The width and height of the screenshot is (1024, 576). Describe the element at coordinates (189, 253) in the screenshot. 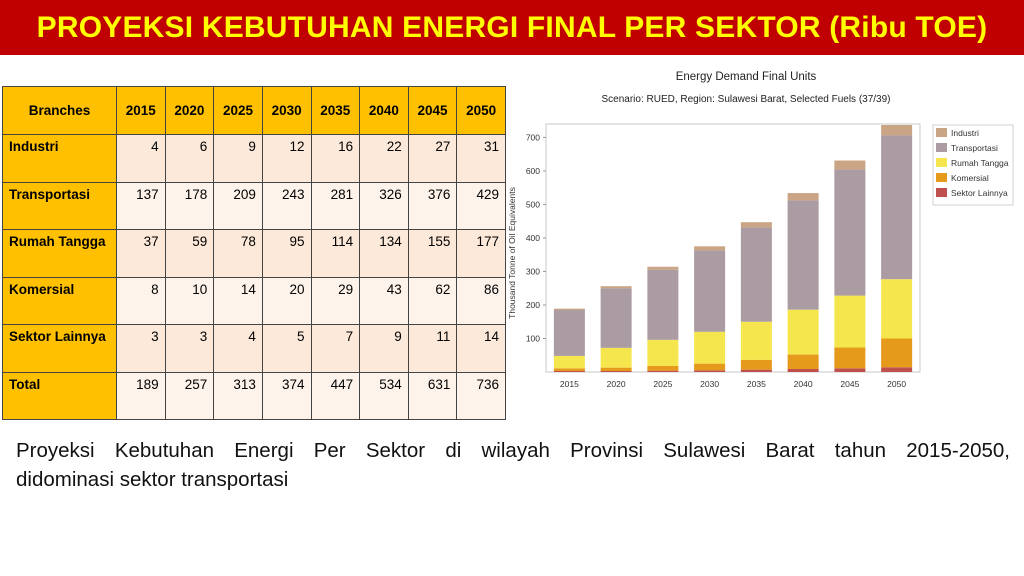

I see `table-cell: 59` at that location.